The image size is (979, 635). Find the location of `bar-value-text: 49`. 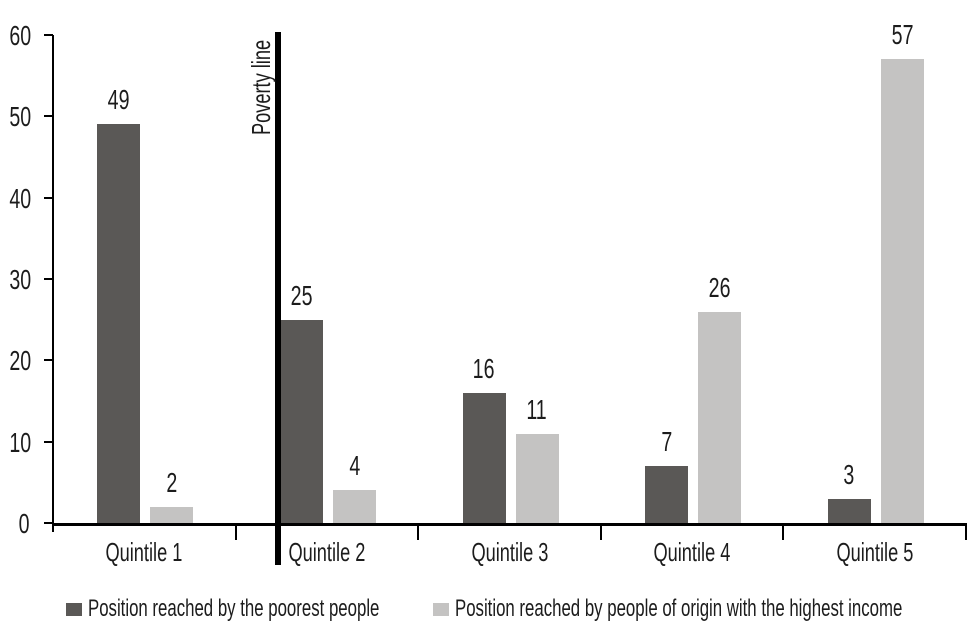

bar-value-text: 49 is located at coordinates (118, 100).